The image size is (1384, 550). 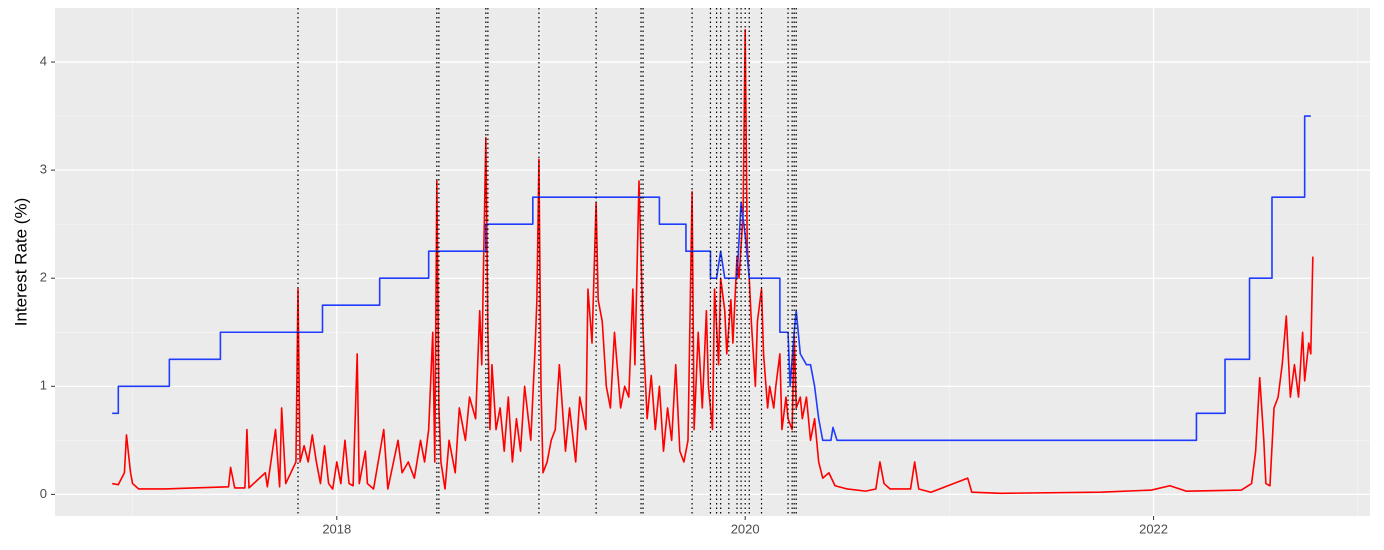 What do you see at coordinates (745, 528) in the screenshot?
I see `x-tick-label: 2020` at bounding box center [745, 528].